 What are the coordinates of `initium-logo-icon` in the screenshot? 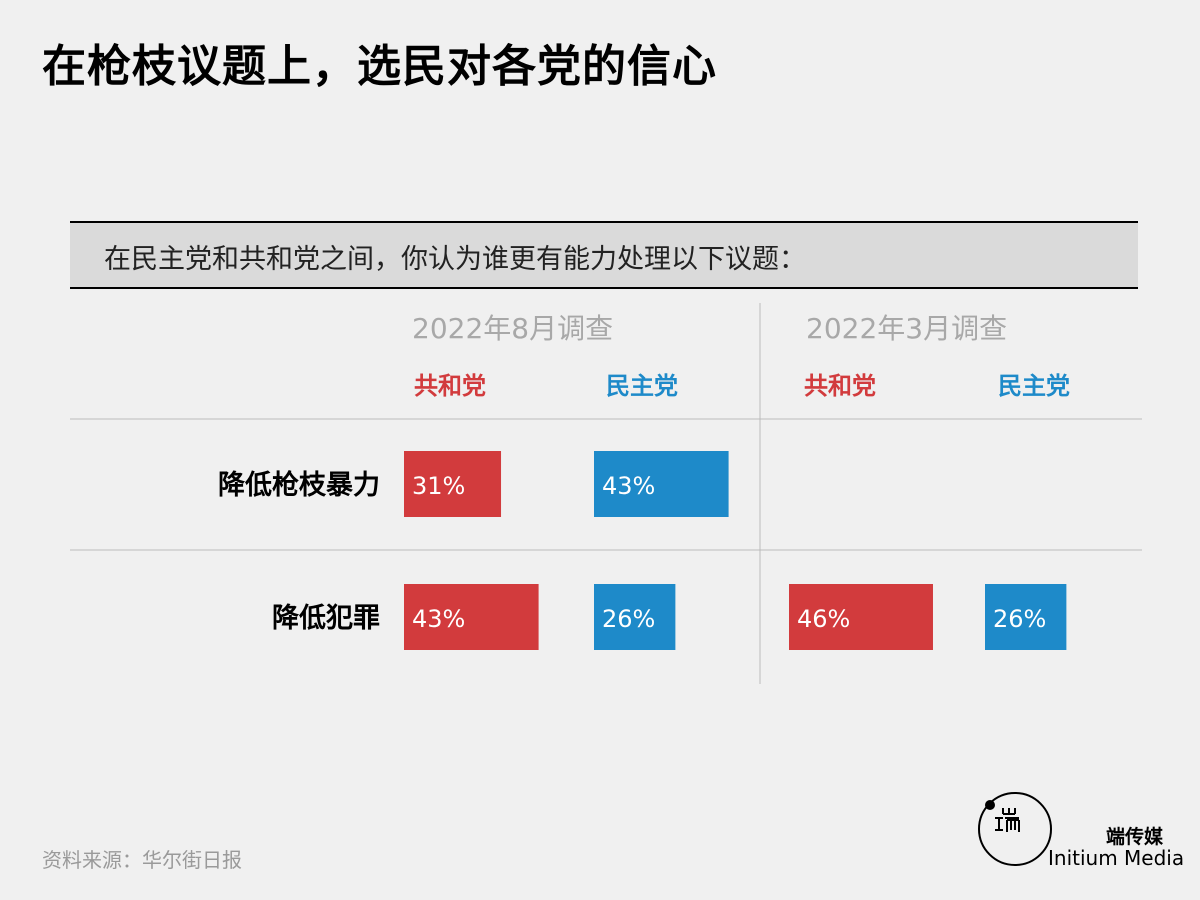 It's located at (1007, 820).